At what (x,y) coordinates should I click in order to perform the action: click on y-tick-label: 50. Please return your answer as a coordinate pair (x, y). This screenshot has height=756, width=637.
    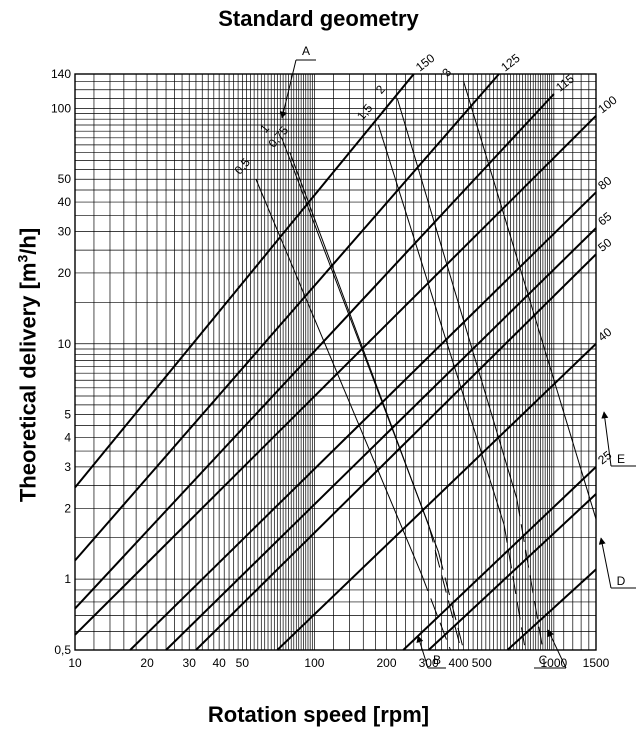
    Looking at the image, I should click on (65, 179).